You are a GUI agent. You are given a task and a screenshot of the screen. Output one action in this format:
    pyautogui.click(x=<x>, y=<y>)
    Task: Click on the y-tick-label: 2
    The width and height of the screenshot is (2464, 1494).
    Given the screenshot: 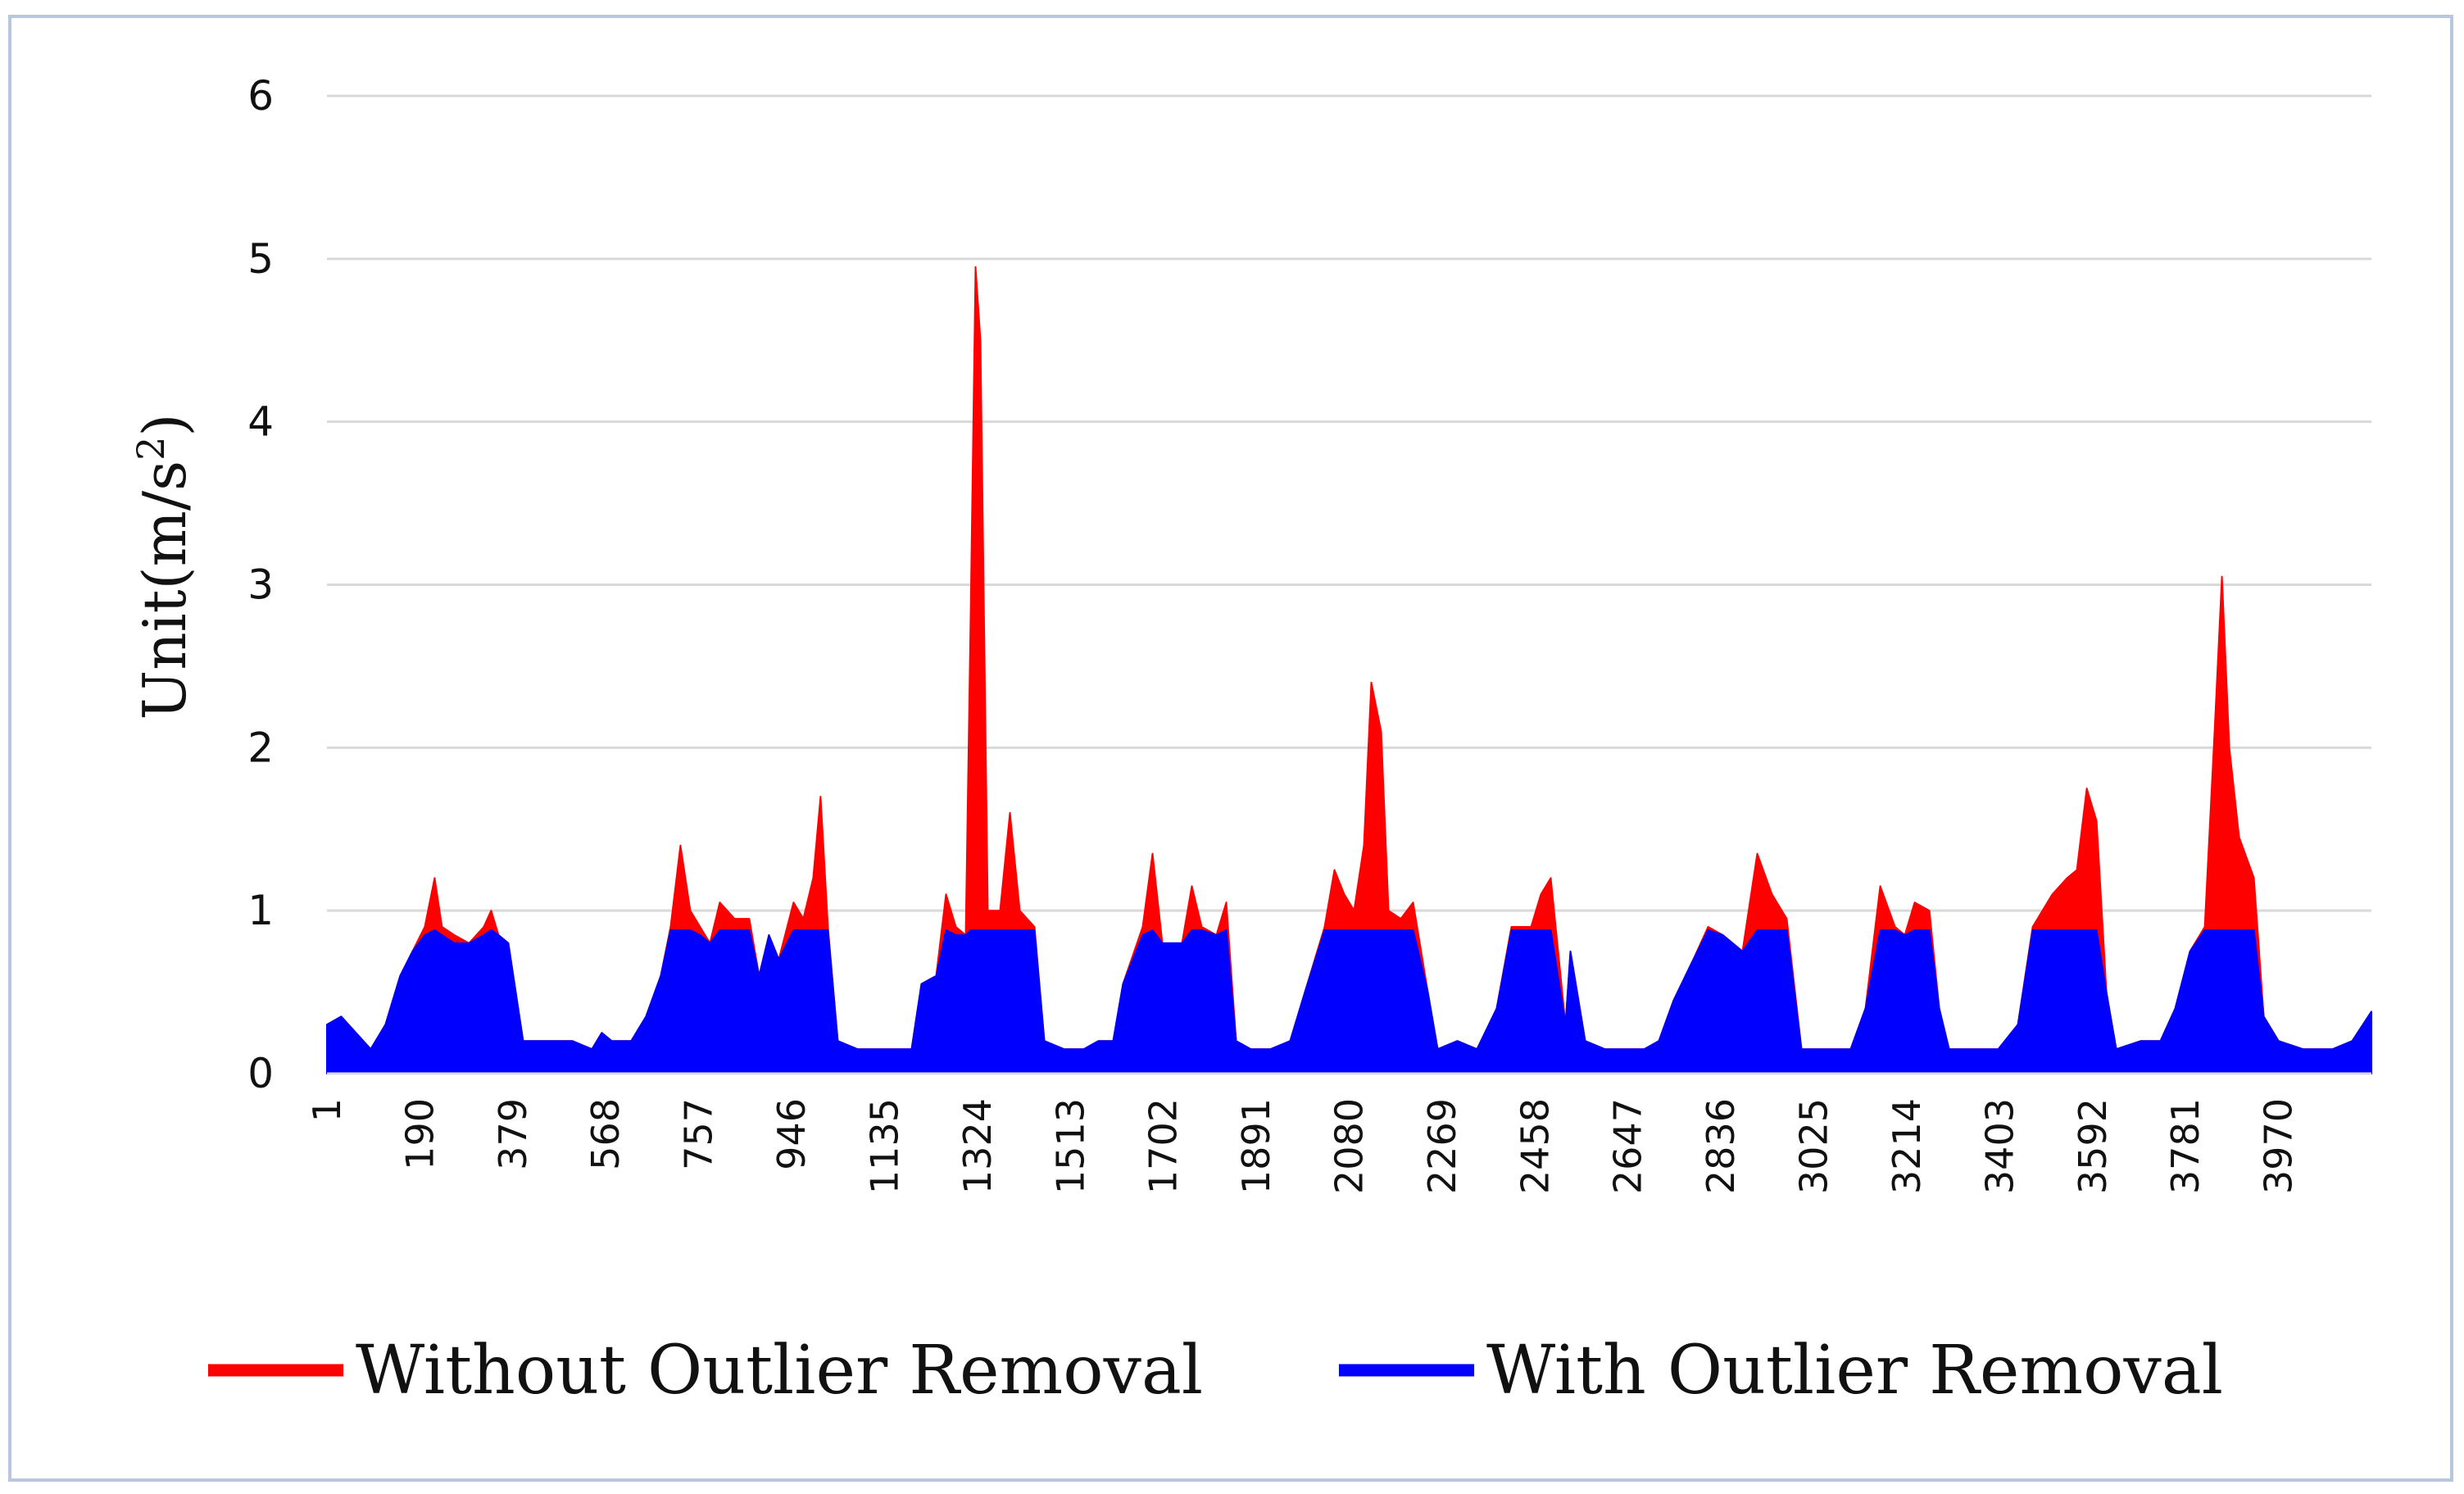 What is the action you would take?
    pyautogui.click(x=260, y=748)
    